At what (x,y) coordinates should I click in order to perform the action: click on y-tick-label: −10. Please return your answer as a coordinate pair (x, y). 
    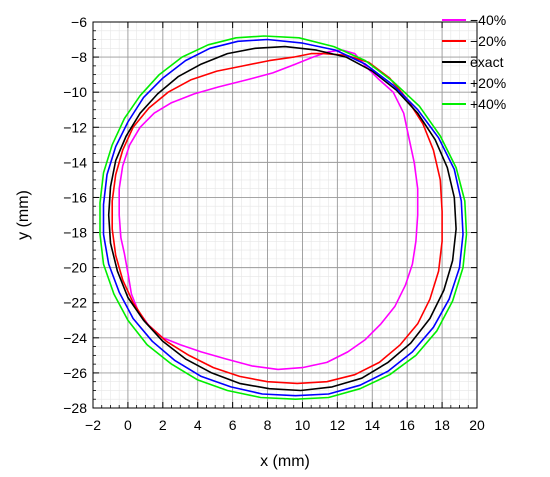
    Looking at the image, I should click on (75, 92).